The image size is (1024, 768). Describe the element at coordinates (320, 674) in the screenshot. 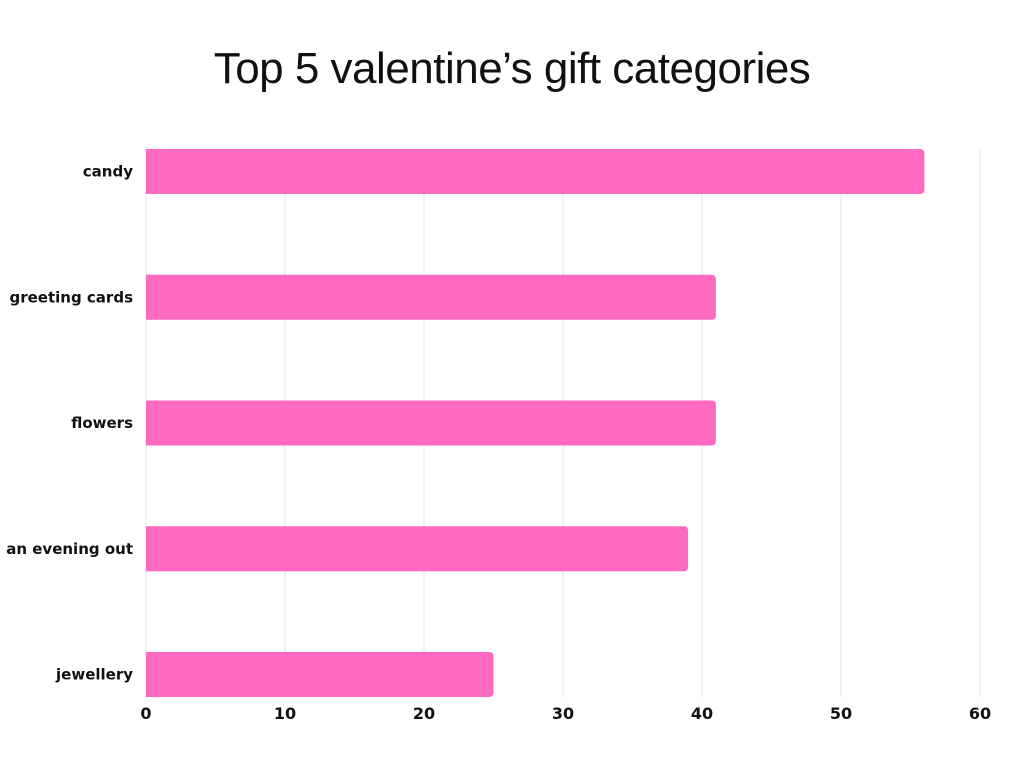

I see `bar-jewellery` at that location.